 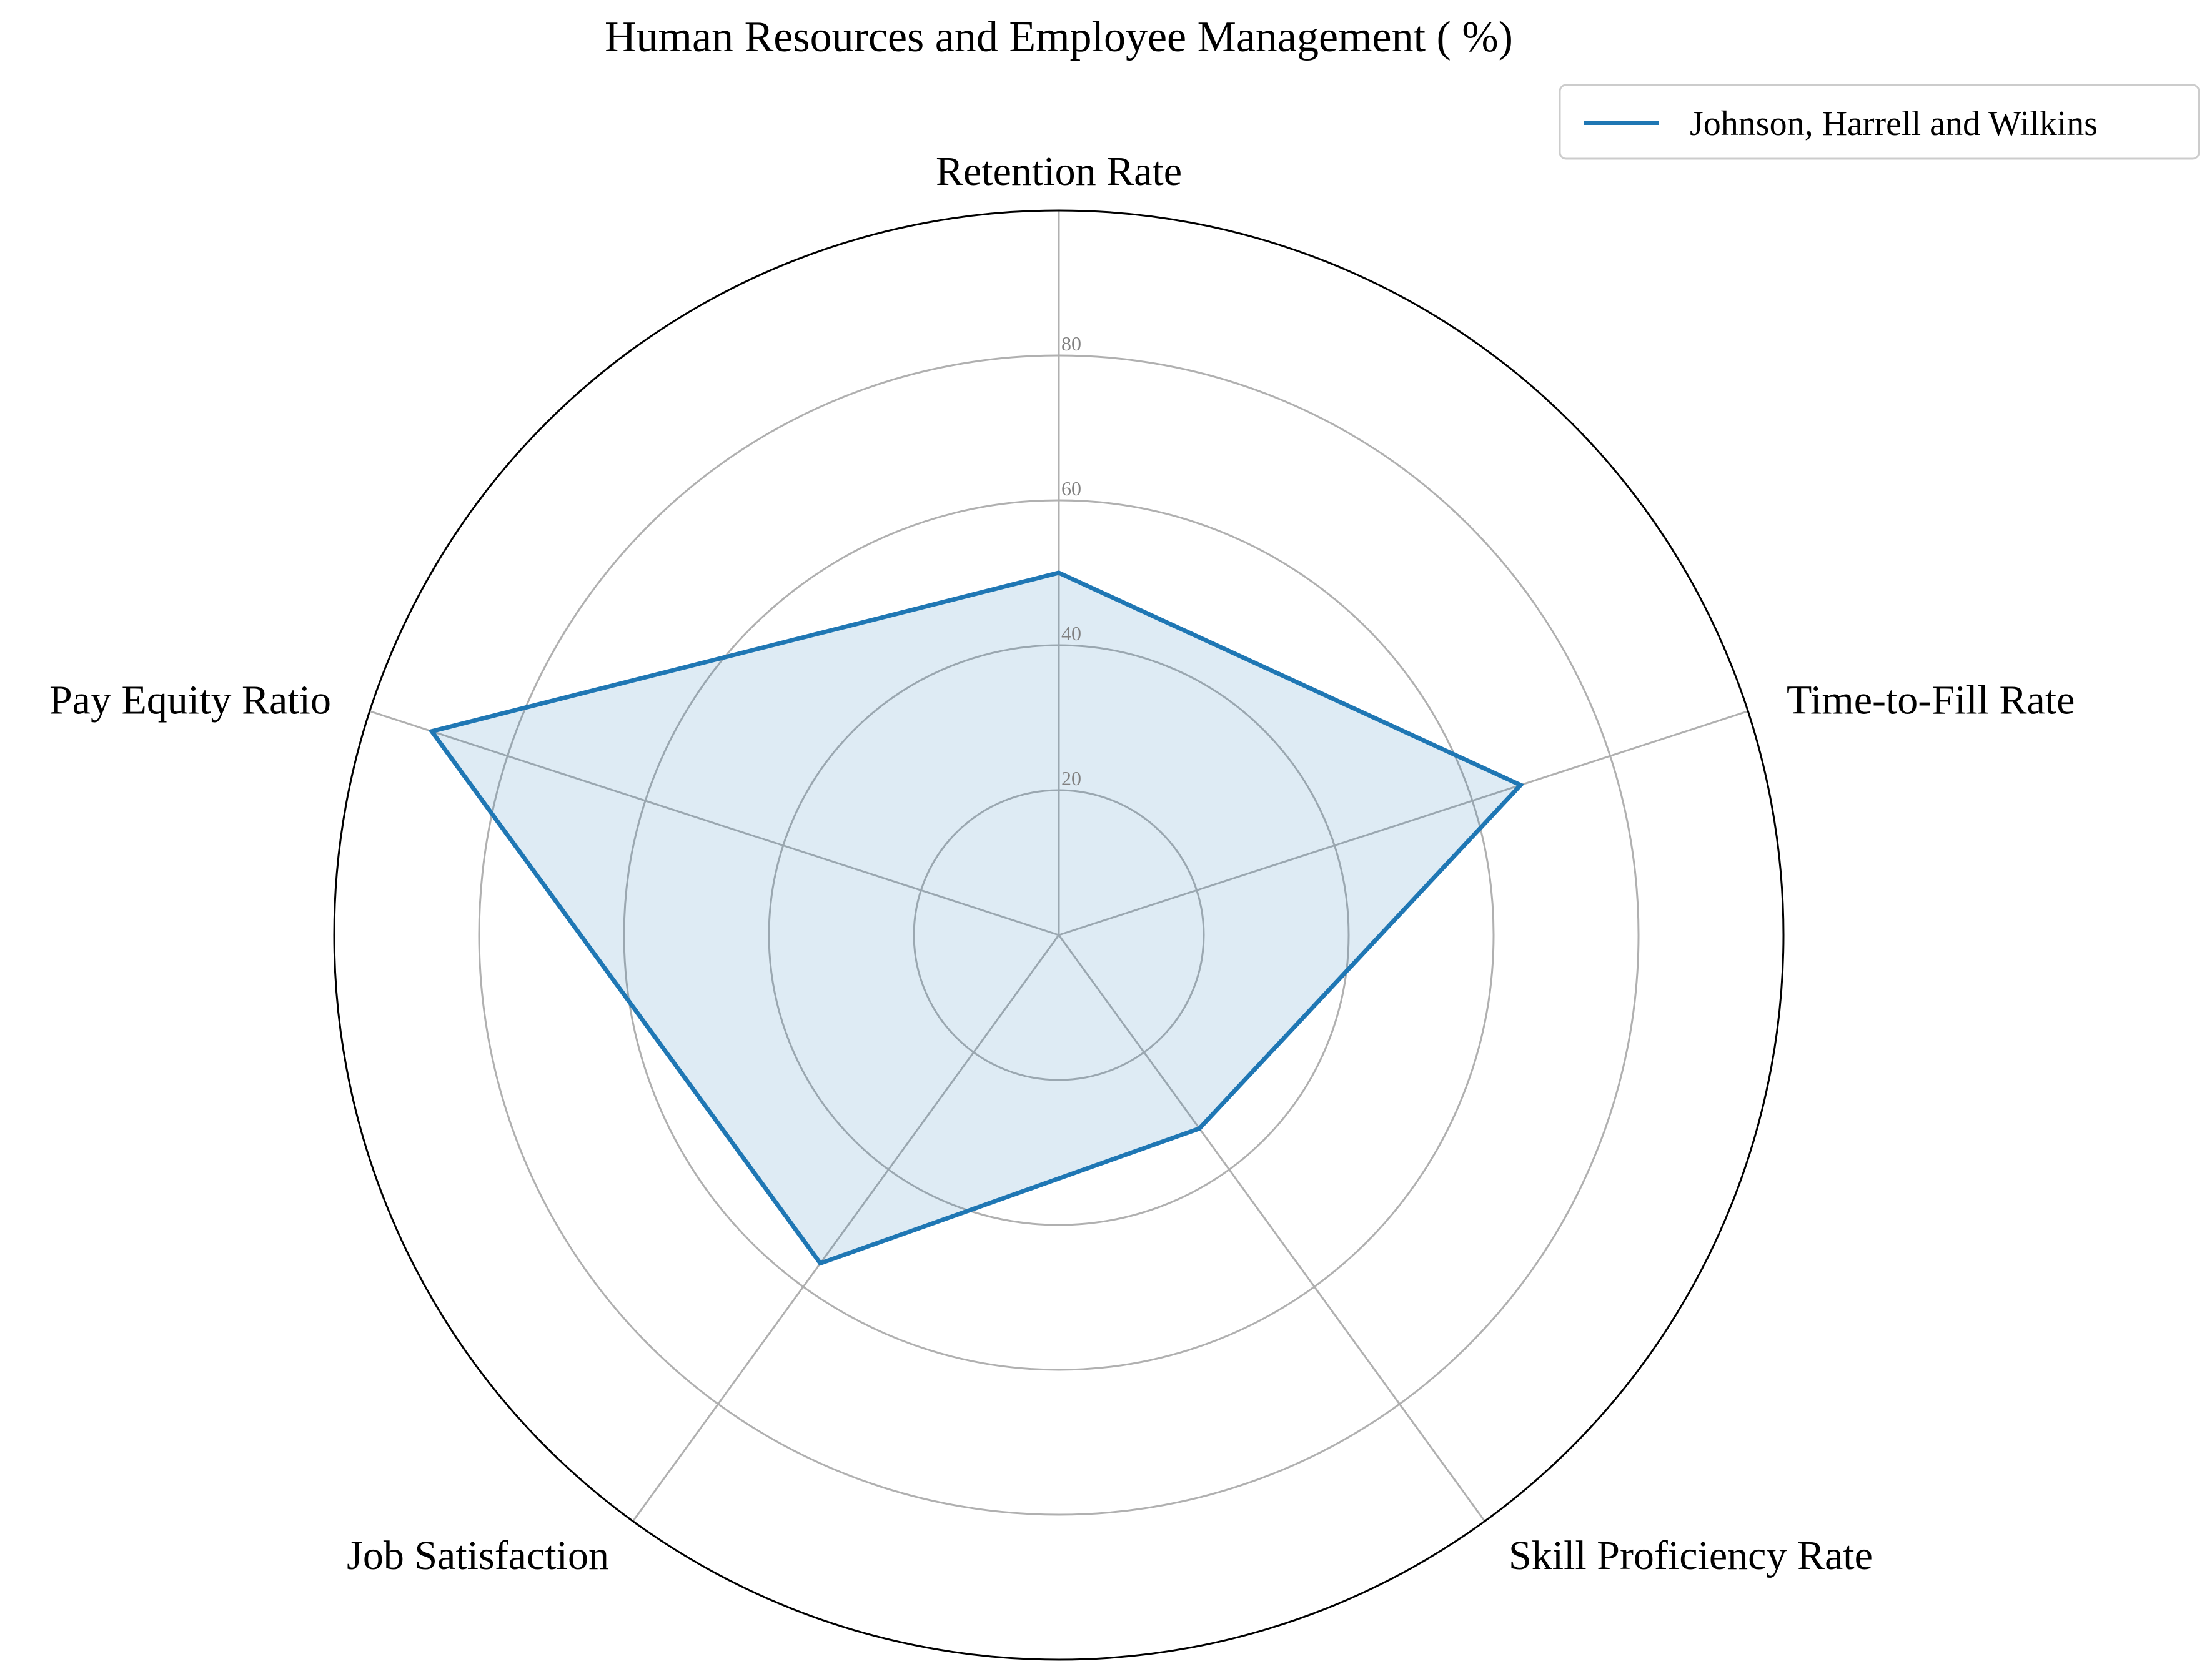 I want to click on radial-tick-label: 60, so click(x=1071, y=488).